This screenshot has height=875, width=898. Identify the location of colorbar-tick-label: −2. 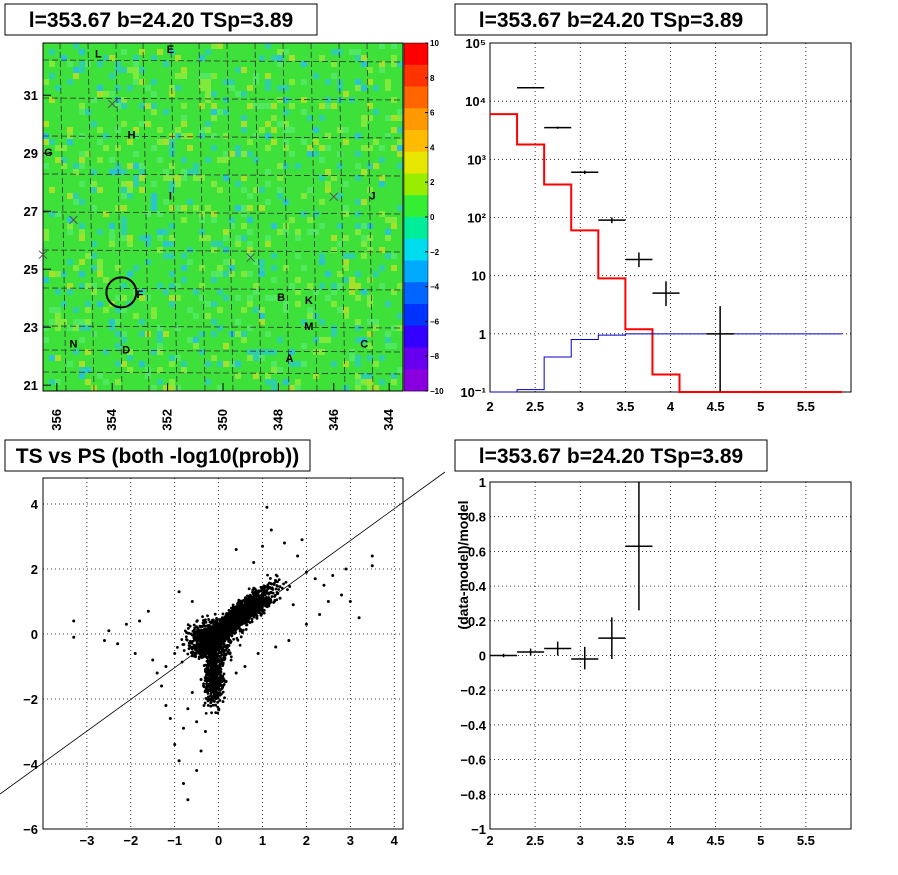
(435, 252).